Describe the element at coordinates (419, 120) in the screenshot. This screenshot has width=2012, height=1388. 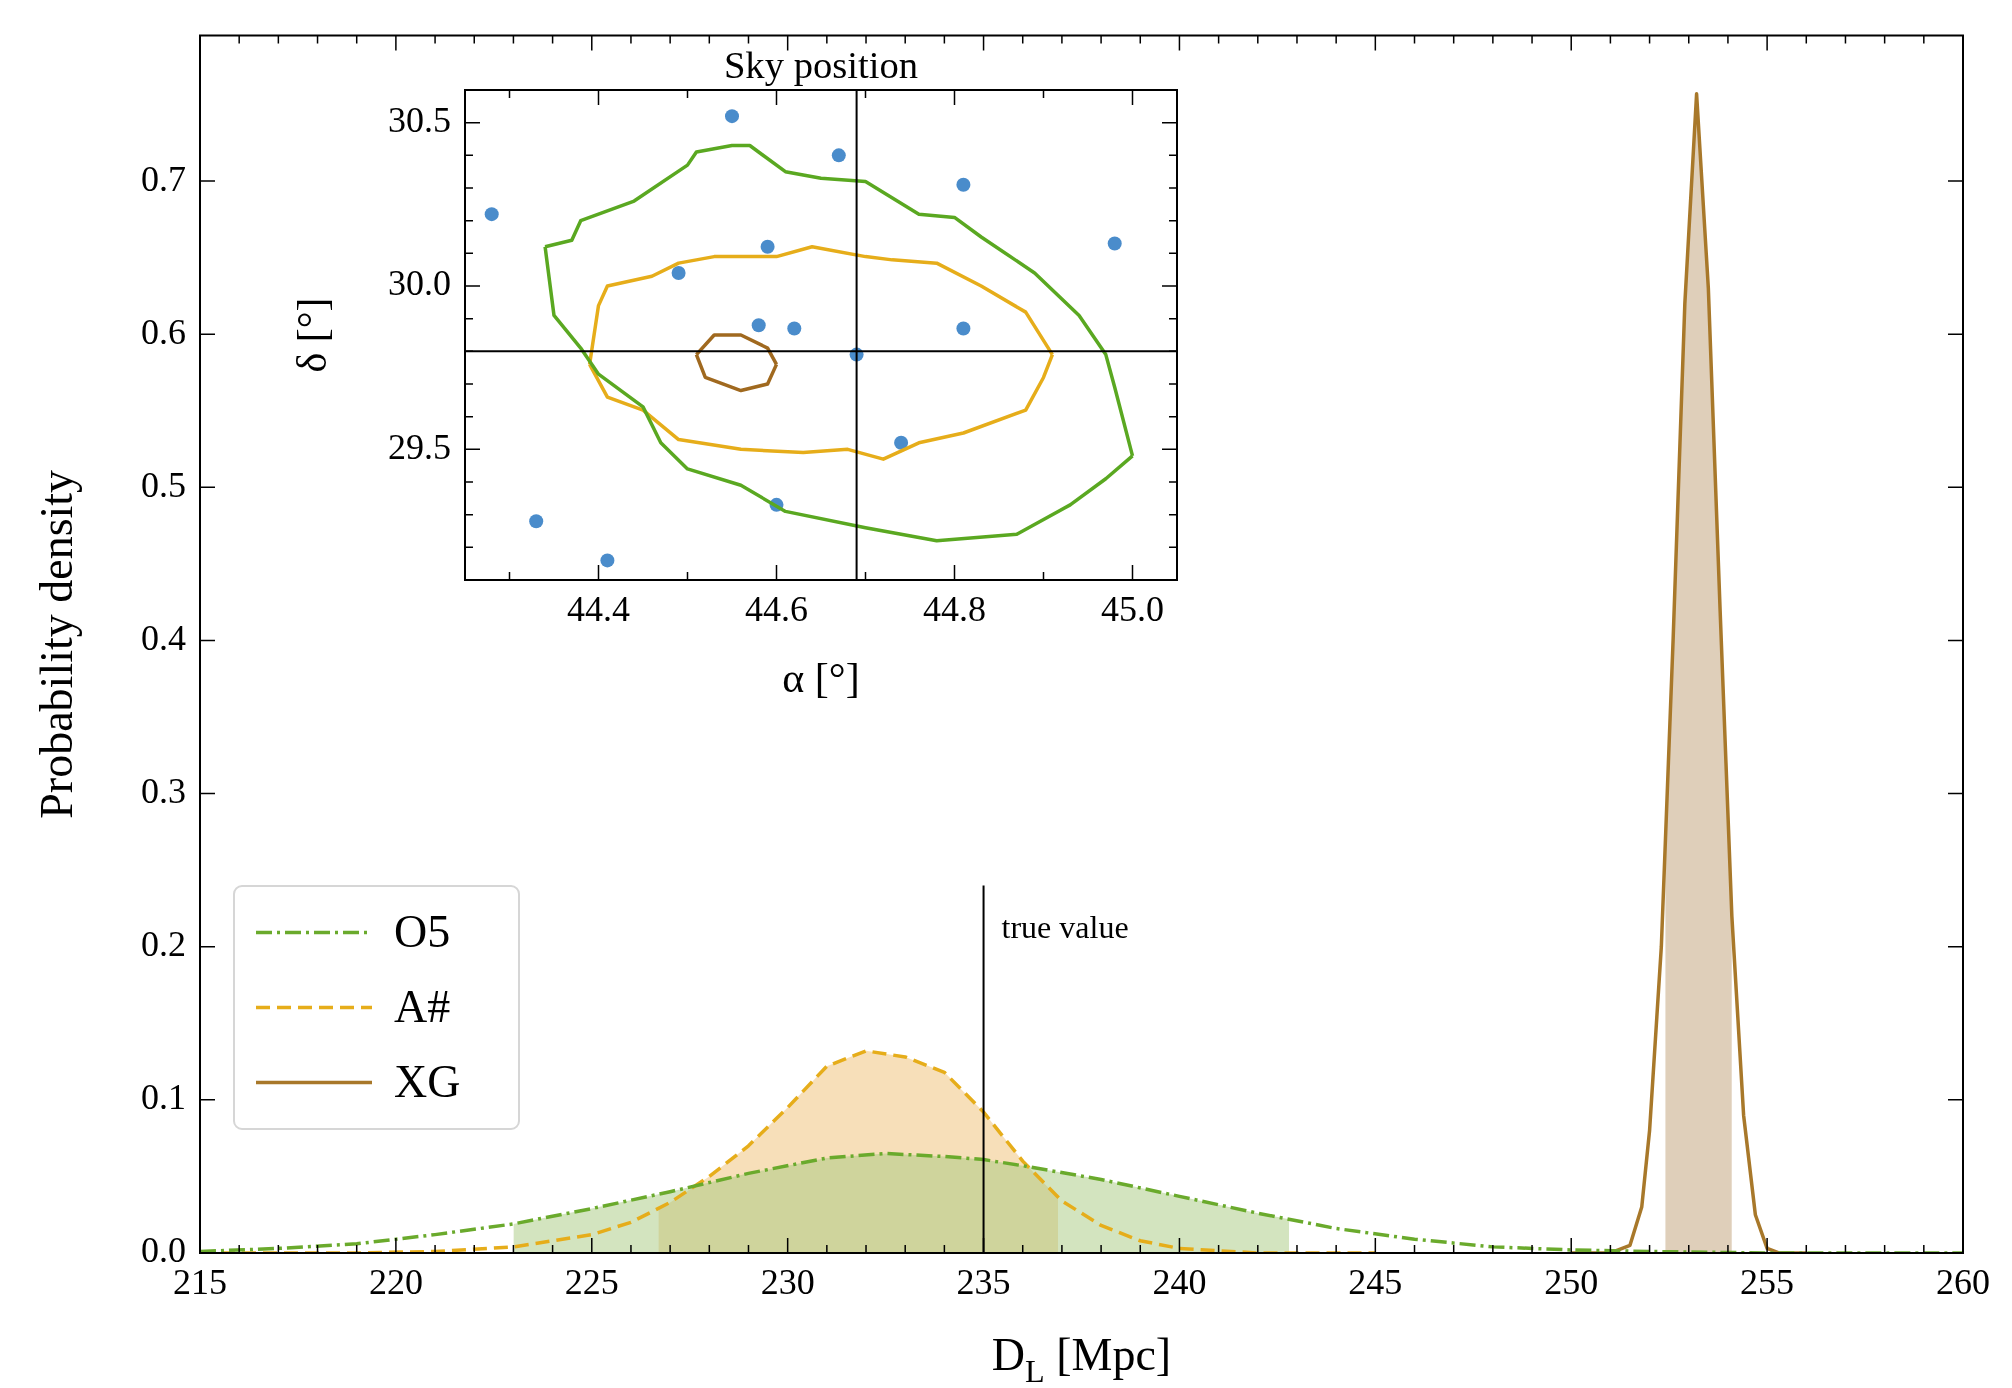
I see `y-tick-label: 30.5` at that location.